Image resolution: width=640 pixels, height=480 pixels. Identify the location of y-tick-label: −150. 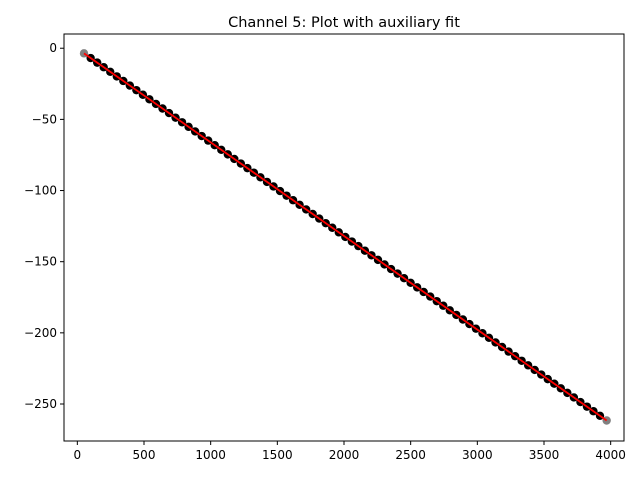
(40, 262).